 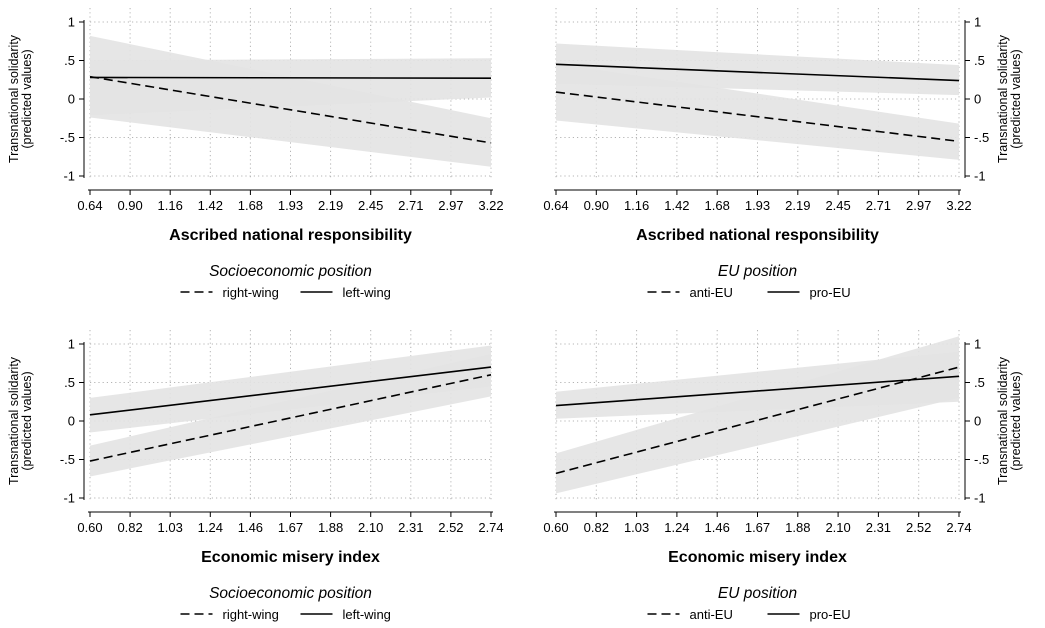 What do you see at coordinates (170, 527) in the screenshot?
I see `x-tick-label: 1.03` at bounding box center [170, 527].